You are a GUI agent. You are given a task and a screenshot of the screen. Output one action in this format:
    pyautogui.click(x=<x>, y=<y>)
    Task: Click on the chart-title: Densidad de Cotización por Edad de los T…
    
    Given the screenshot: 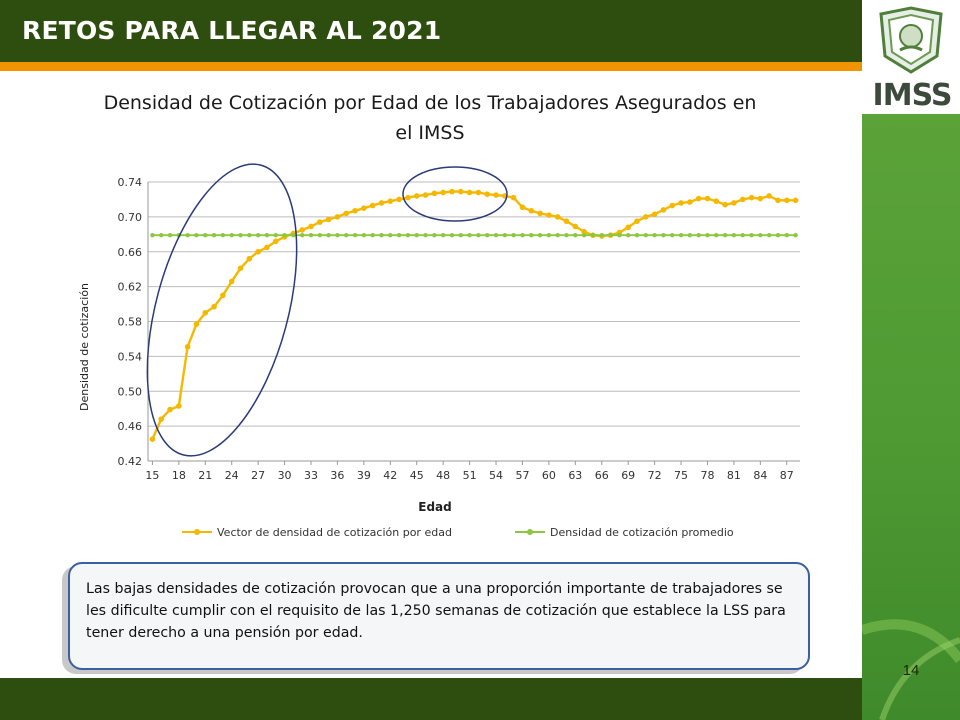 What is the action you would take?
    pyautogui.click(x=430, y=118)
    